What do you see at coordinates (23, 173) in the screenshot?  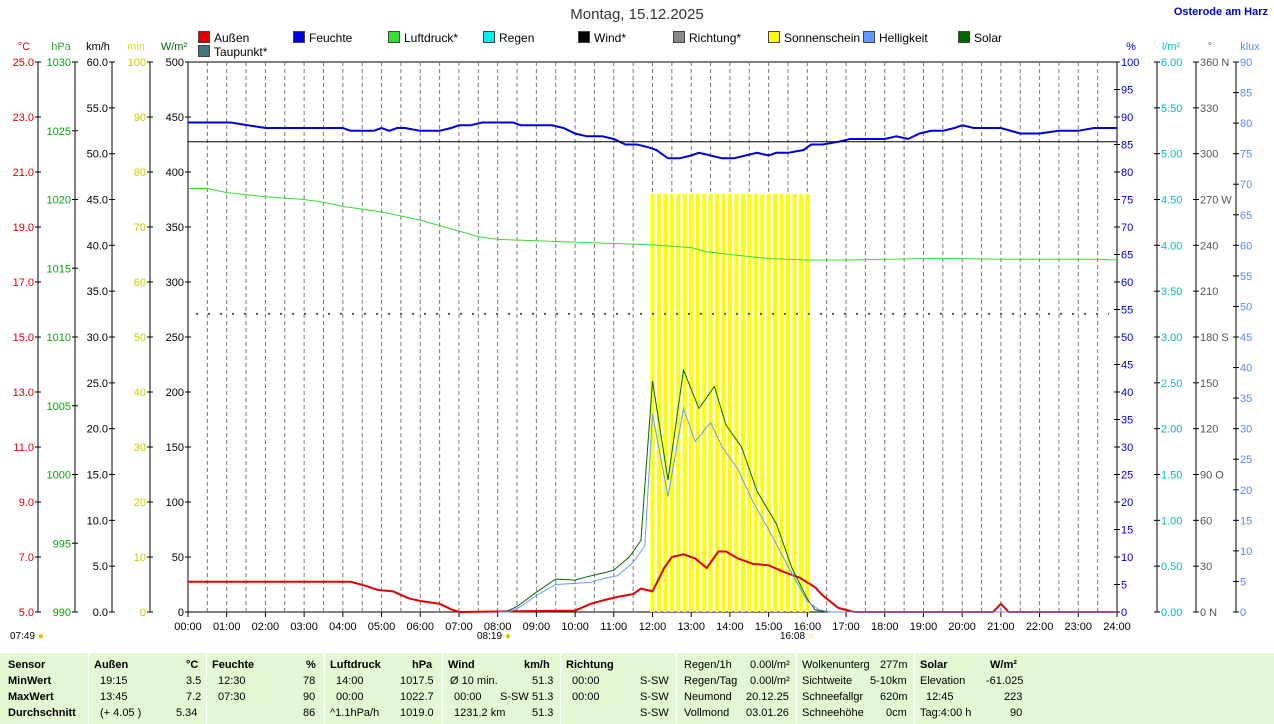 I see `y-tick-label: 21.0` at bounding box center [23, 173].